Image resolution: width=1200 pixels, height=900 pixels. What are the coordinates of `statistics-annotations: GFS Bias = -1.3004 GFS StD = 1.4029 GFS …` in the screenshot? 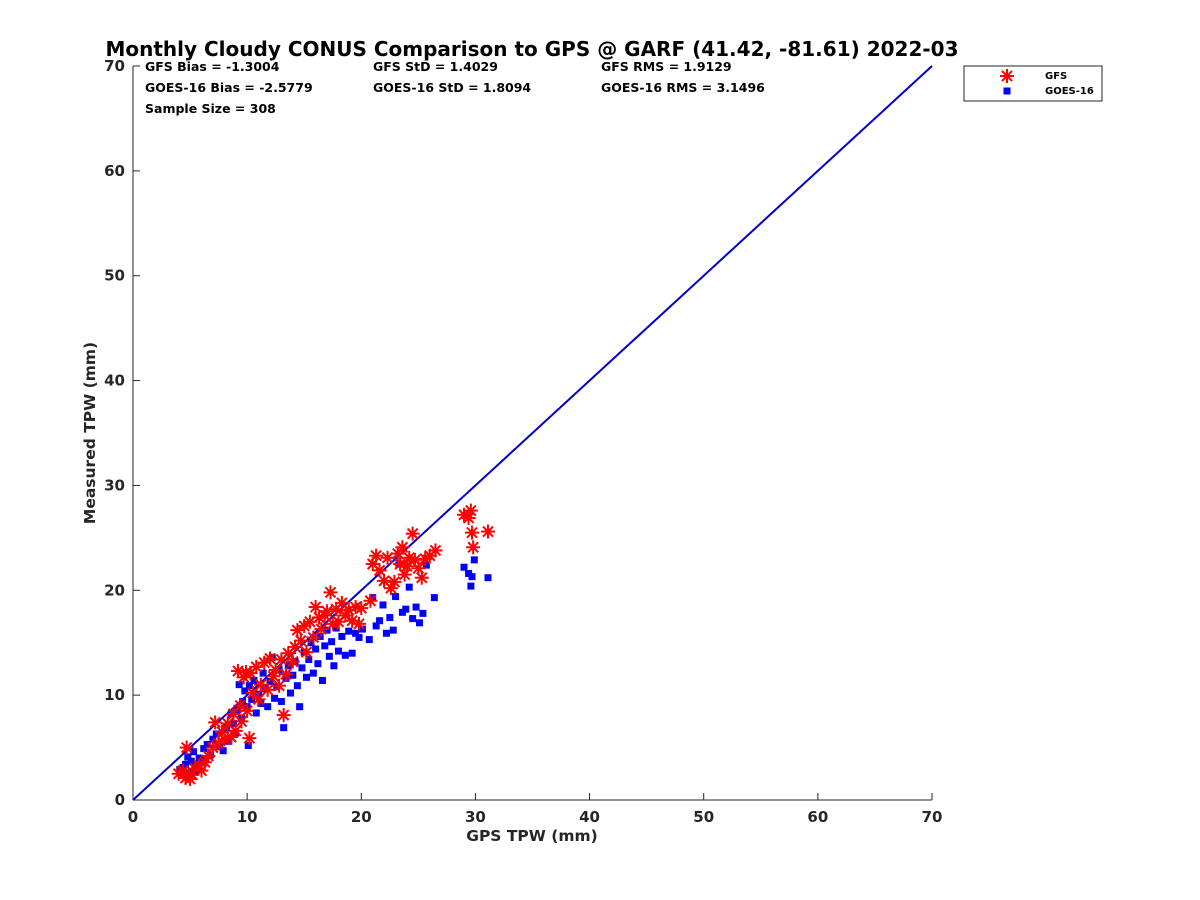 It's located at (455, 87).